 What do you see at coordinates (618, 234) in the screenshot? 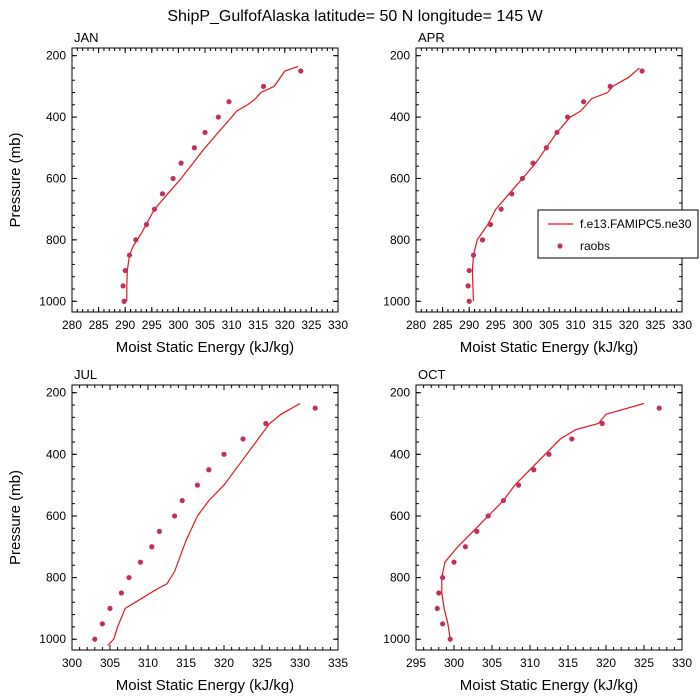
I see `legend-box` at bounding box center [618, 234].